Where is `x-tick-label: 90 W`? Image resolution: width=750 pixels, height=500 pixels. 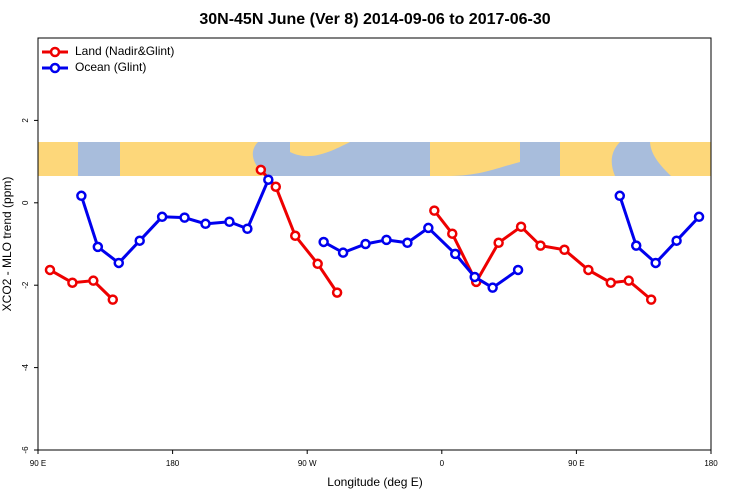
x-tick-label: 90 W is located at coordinates (307, 463).